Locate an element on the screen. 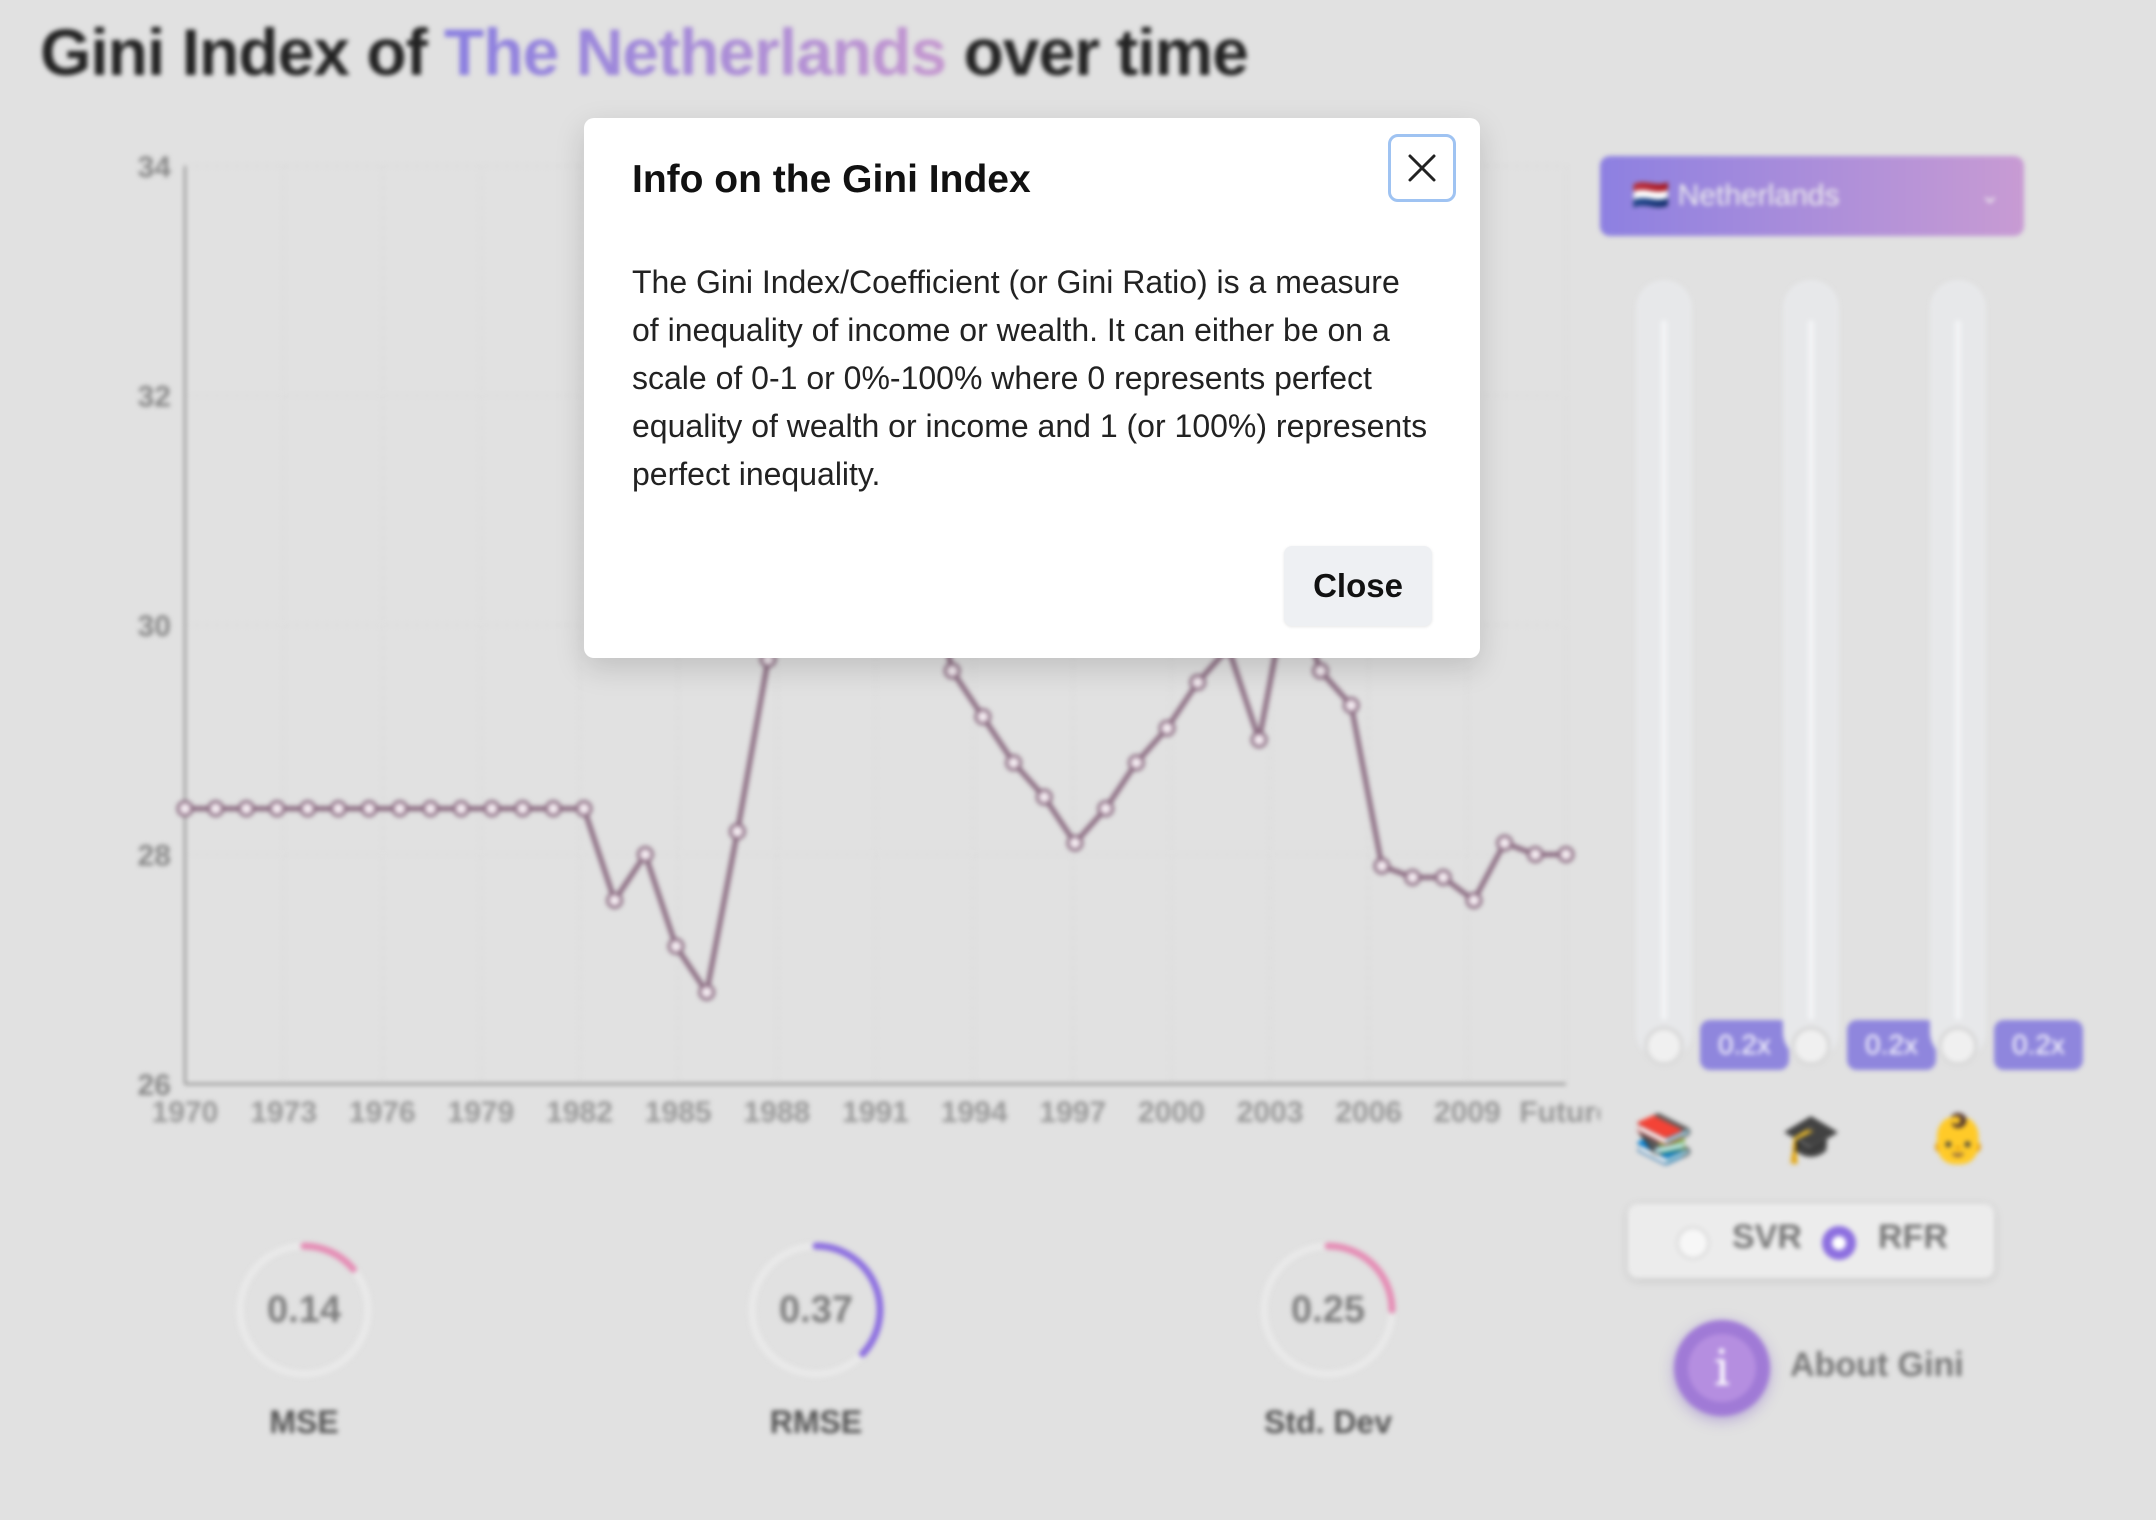 The image size is (2156, 1520). title-country: The Netherlands is located at coordinates (695, 52).